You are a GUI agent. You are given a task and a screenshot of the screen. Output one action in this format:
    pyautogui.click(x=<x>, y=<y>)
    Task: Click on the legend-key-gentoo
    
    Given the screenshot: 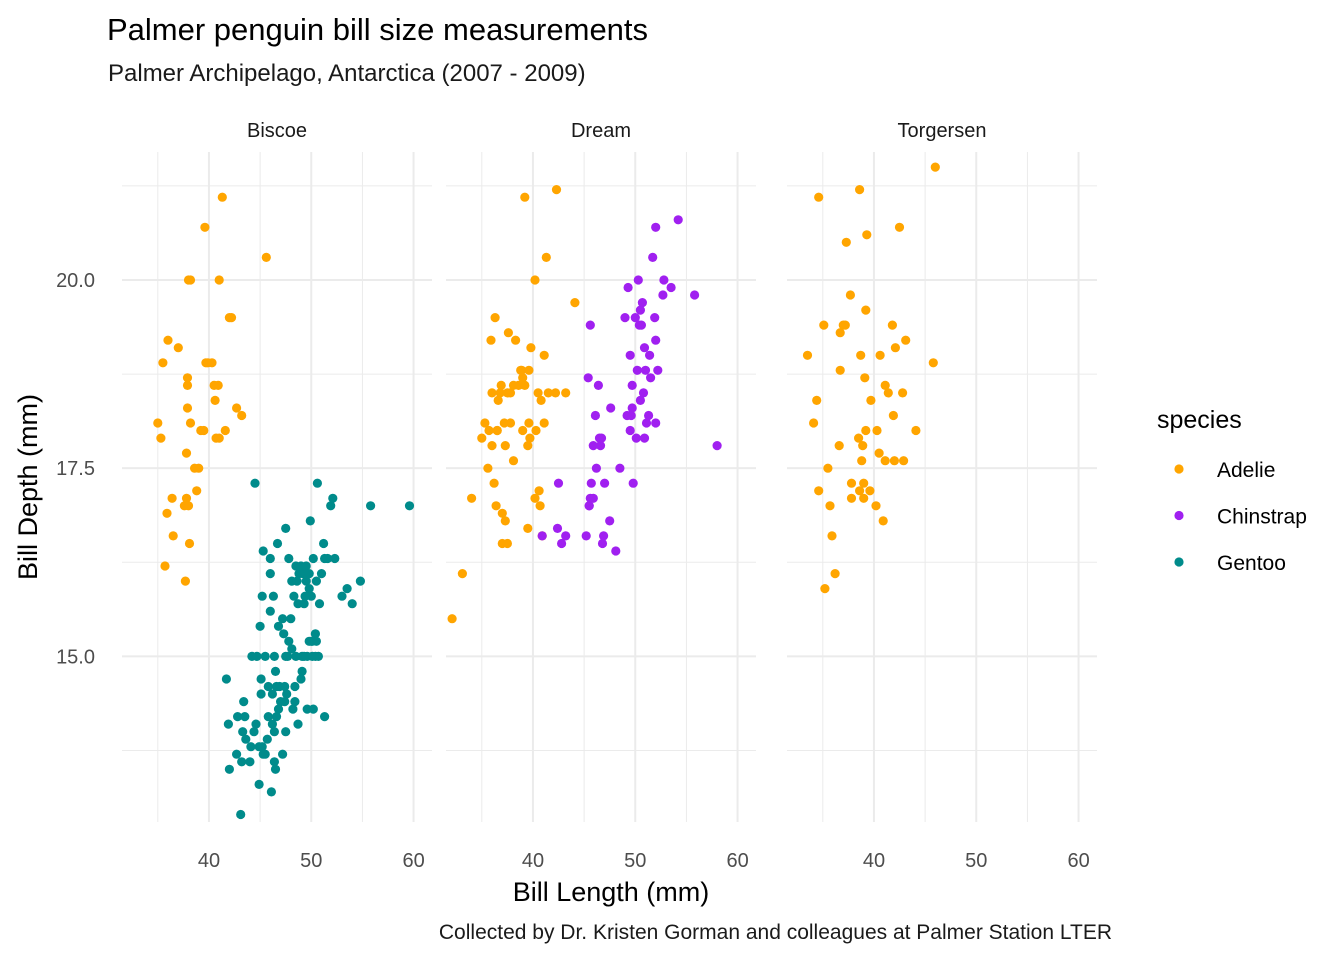 What is the action you would take?
    pyautogui.click(x=1179, y=562)
    